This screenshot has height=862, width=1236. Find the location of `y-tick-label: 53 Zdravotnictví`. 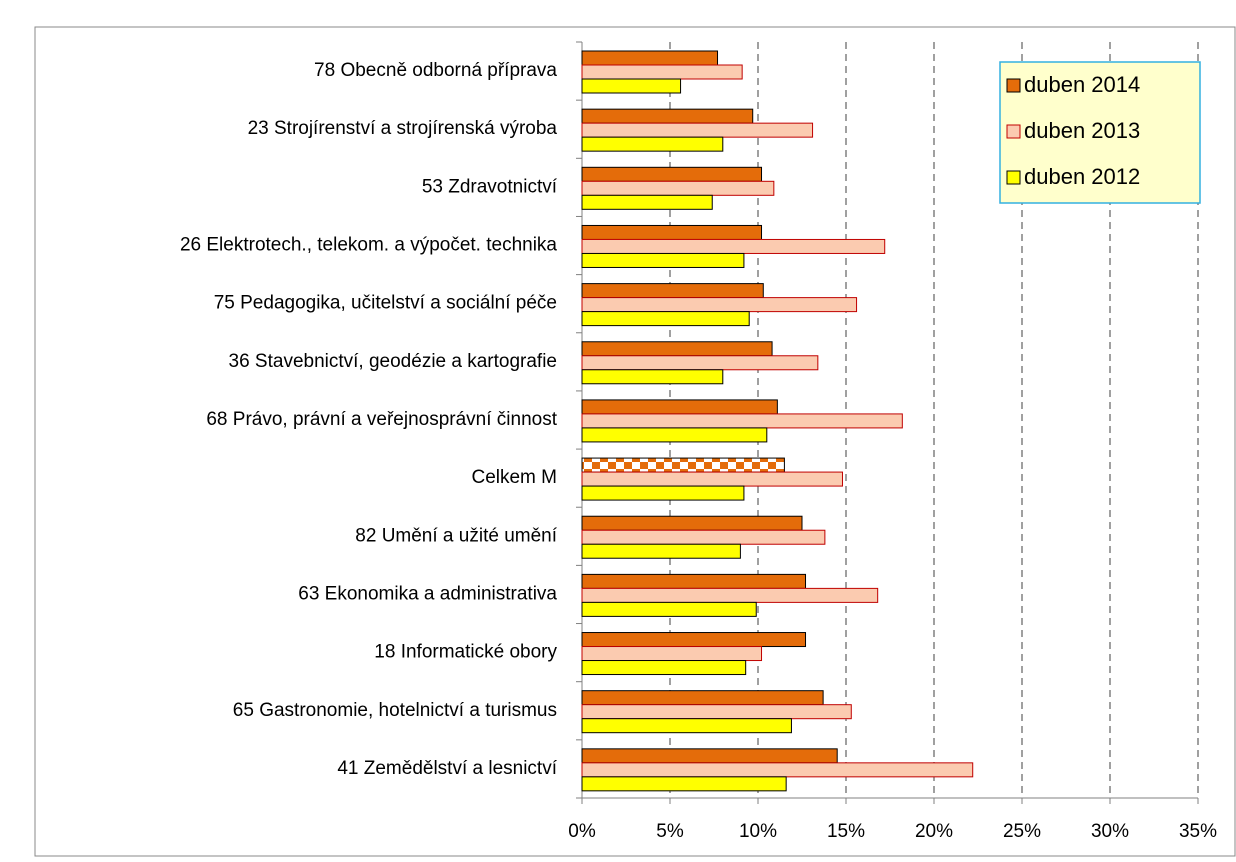

y-tick-label: 53 Zdravotnictví is located at coordinates (490, 186).